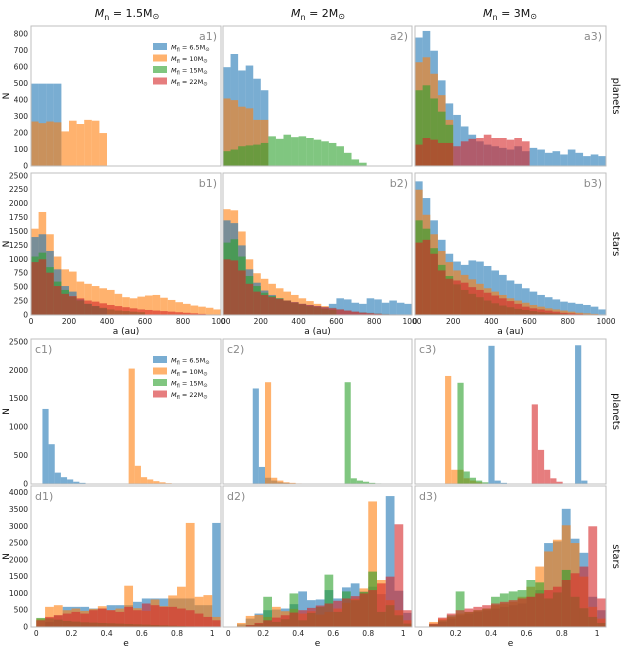 The height and width of the screenshot is (649, 623). I want to click on bar-b2-s3-b18, so click(363, 313).